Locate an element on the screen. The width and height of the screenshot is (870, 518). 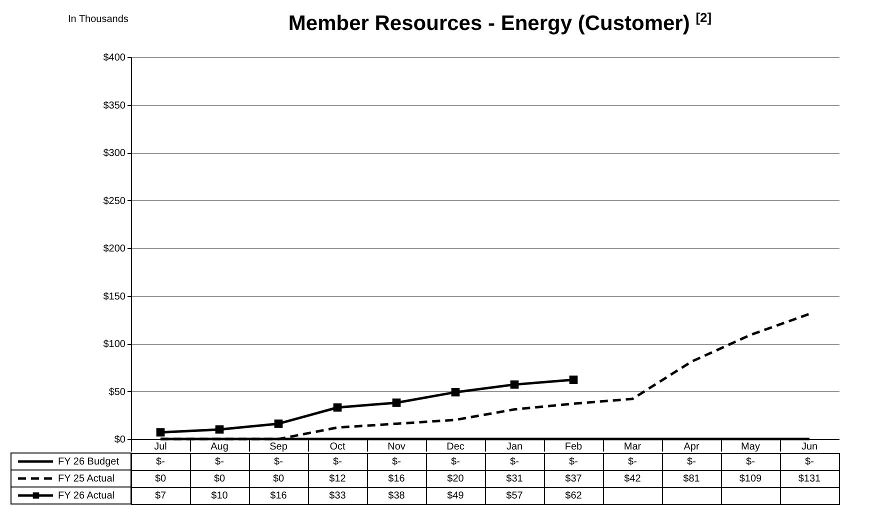
data-label: $20 is located at coordinates (455, 479).